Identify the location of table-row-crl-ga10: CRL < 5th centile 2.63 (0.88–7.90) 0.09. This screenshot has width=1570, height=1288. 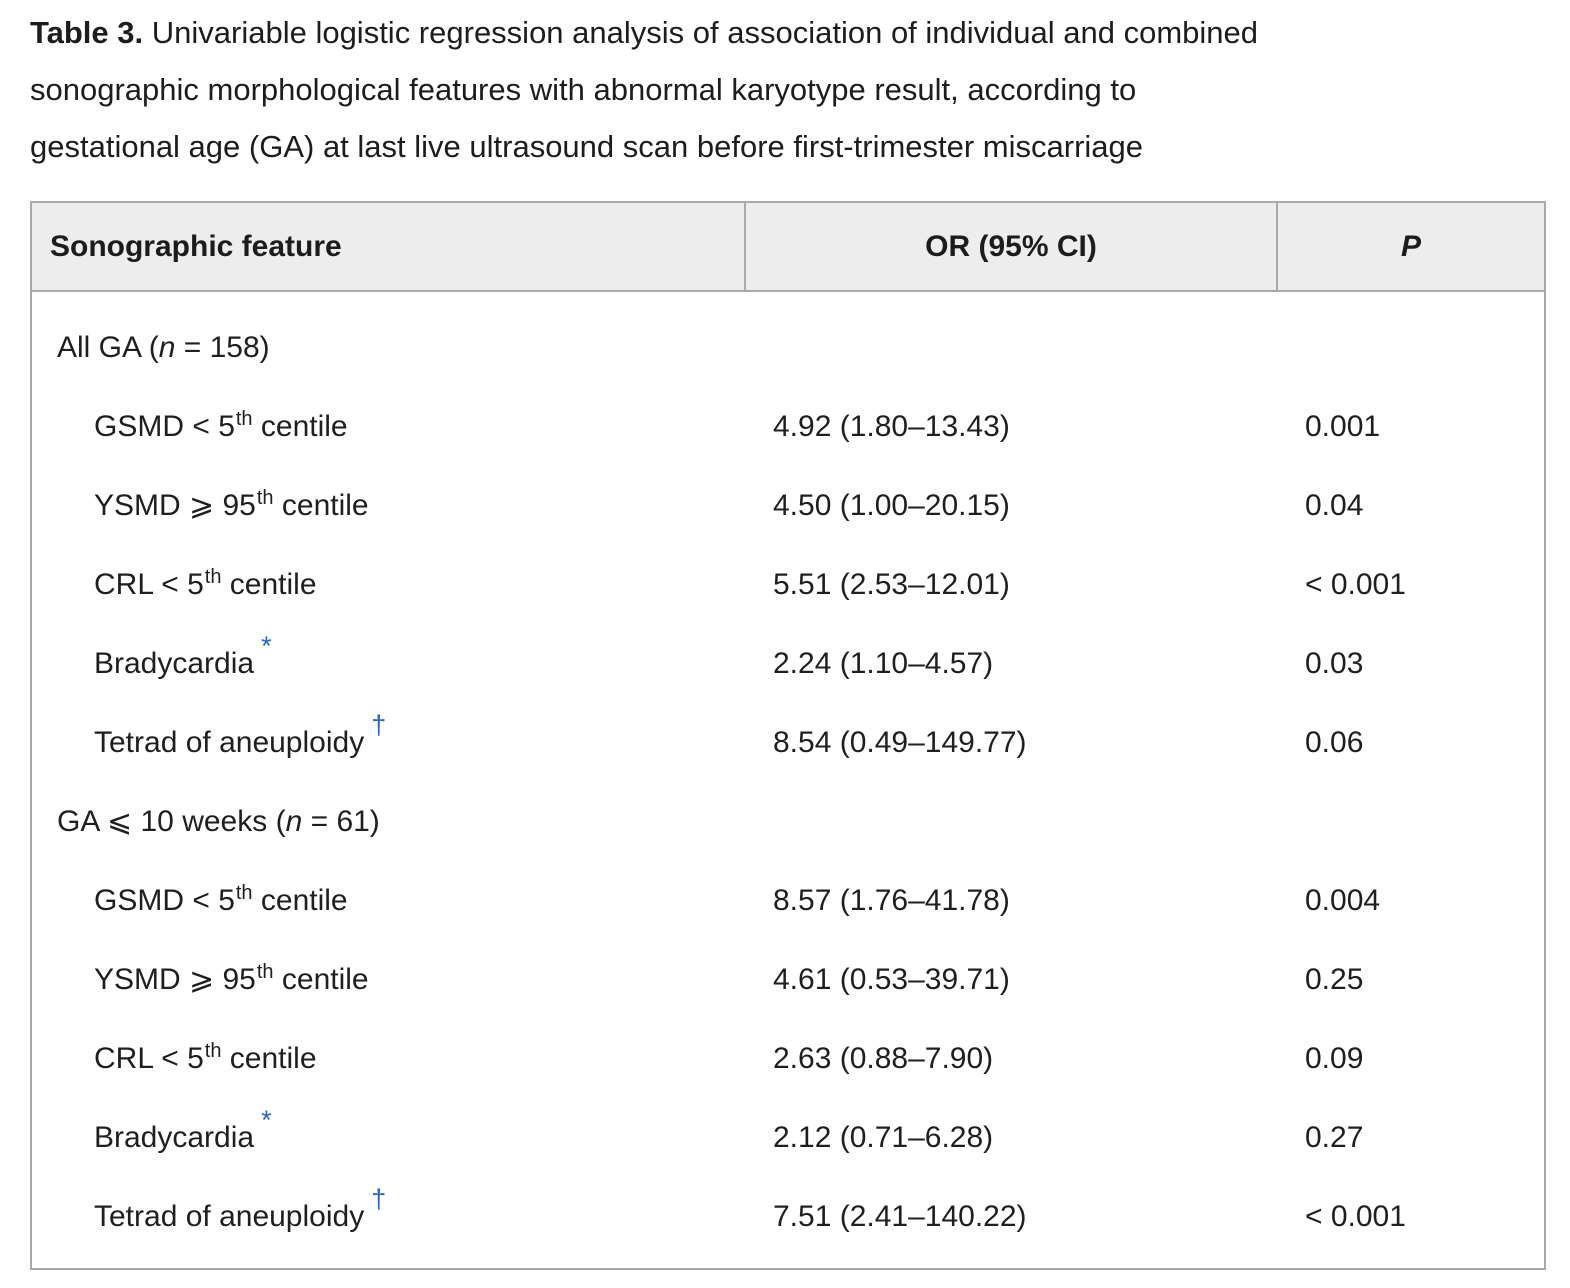
(788, 1058).